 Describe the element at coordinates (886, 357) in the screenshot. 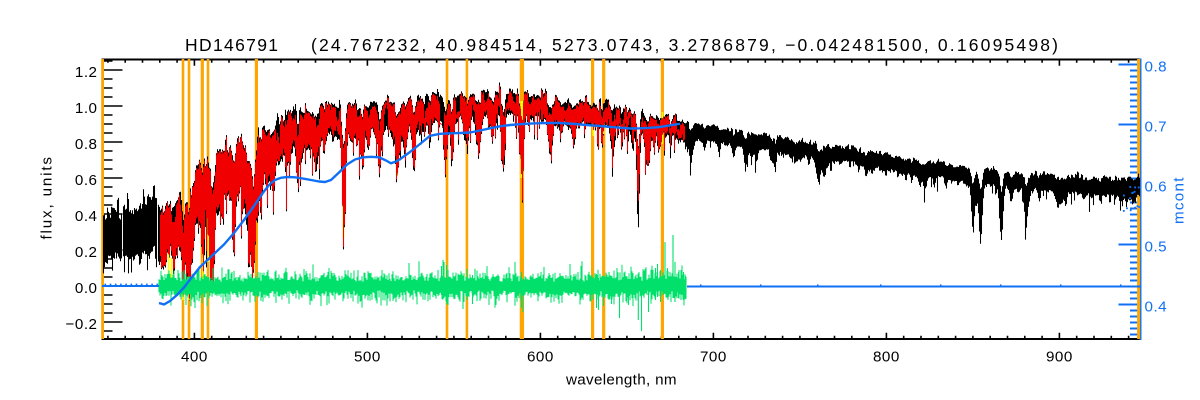

I see `svg-text: 800` at that location.